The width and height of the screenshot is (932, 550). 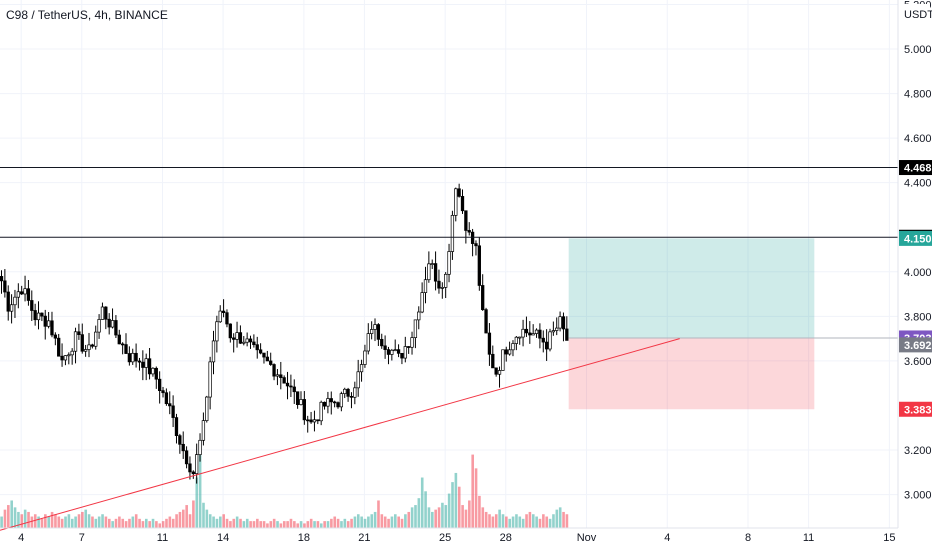 What do you see at coordinates (449, 202) in the screenshot?
I see `horizontal-lines` at bounding box center [449, 202].